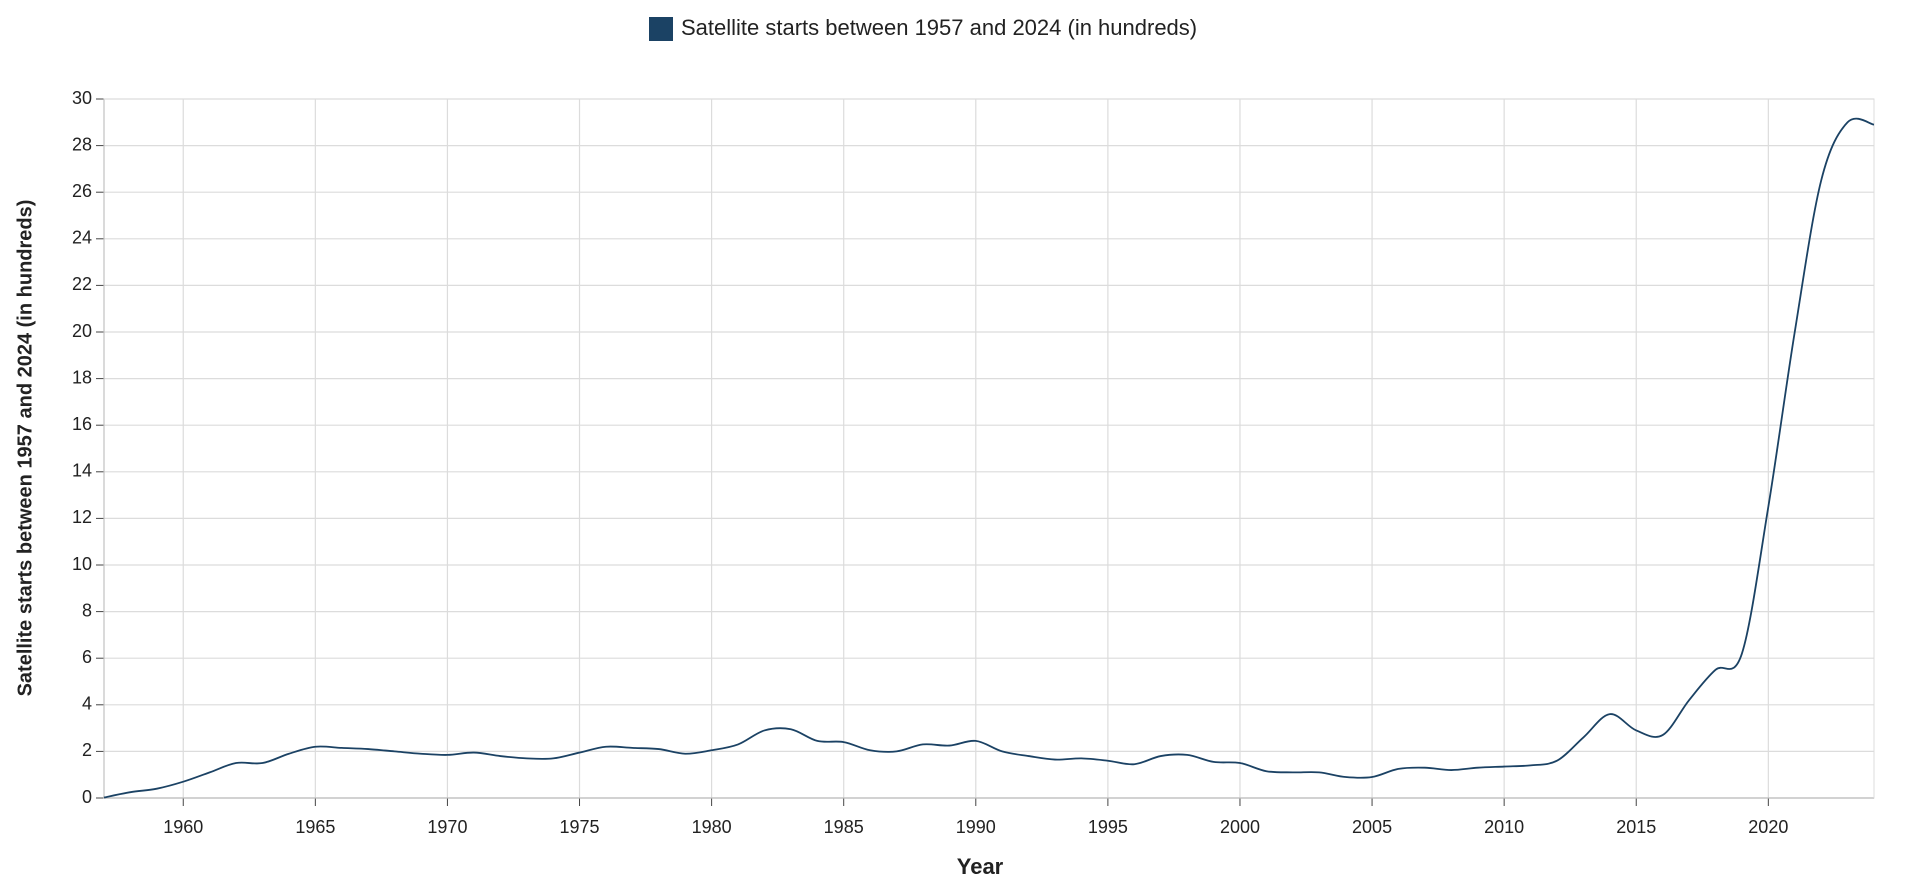 The image size is (1920, 883). What do you see at coordinates (87, 750) in the screenshot?
I see `y-tick-label: 2` at bounding box center [87, 750].